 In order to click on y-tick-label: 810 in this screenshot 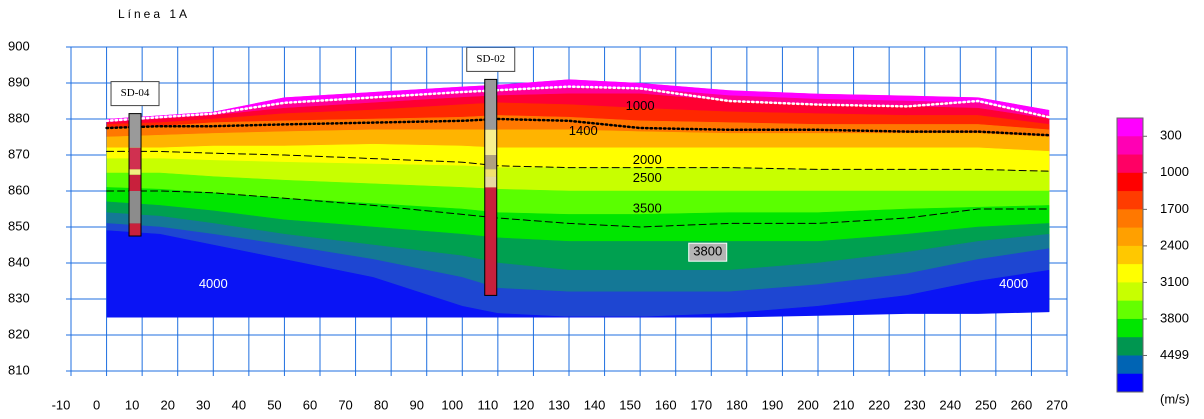, I will do `click(19, 369)`.